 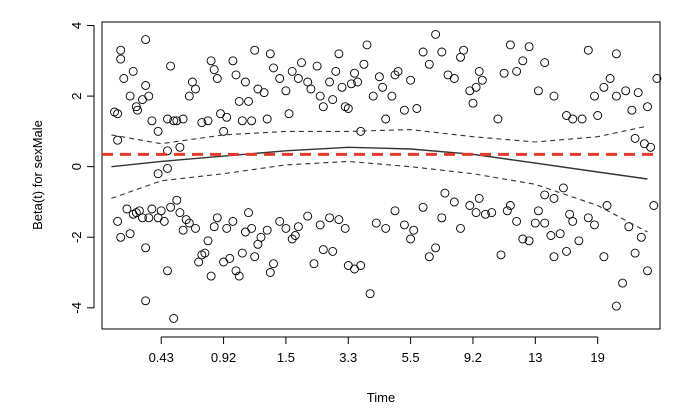 I want to click on ci-lower-line, so click(x=379, y=196).